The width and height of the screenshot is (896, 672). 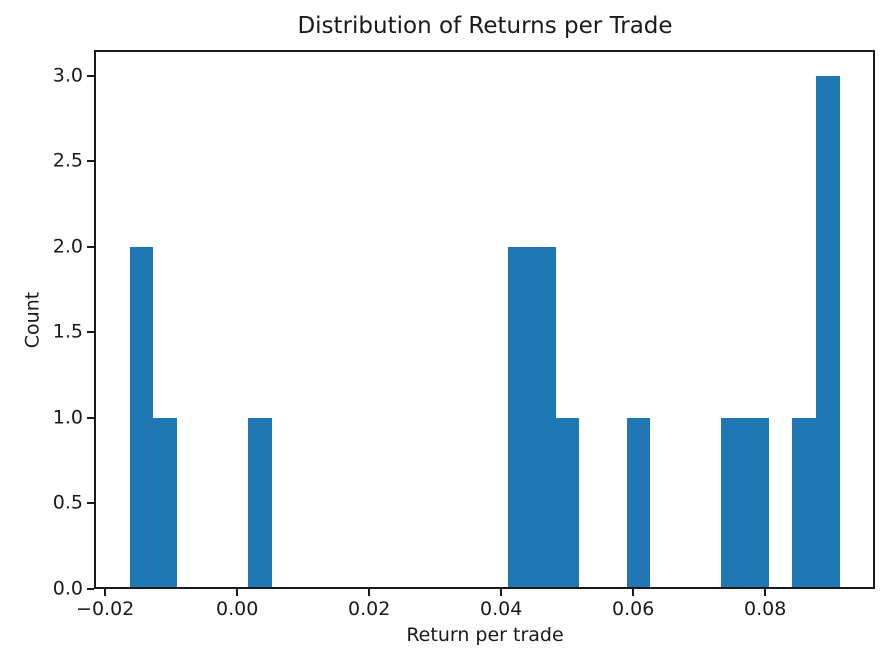 What do you see at coordinates (67, 160) in the screenshot?
I see `y-tick-label: 2.5` at bounding box center [67, 160].